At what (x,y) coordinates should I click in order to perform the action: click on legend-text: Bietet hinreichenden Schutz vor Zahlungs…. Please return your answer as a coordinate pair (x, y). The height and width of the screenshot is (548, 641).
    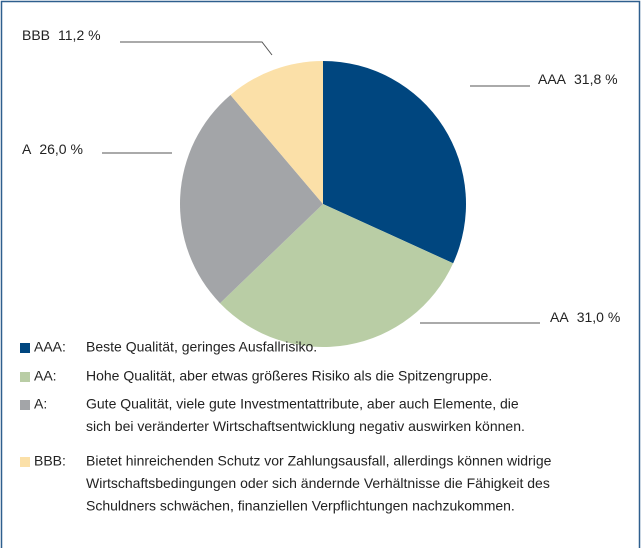
    Looking at the image, I should click on (319, 461).